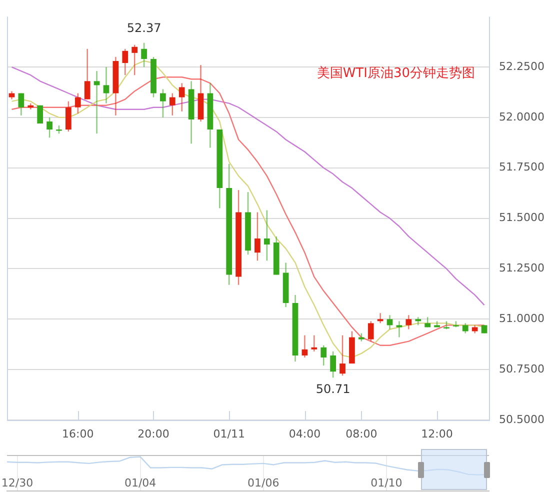 The image size is (550, 501). Describe the element at coordinates (386, 483) in the screenshot. I see `x-tick-label: 01/10` at that location.